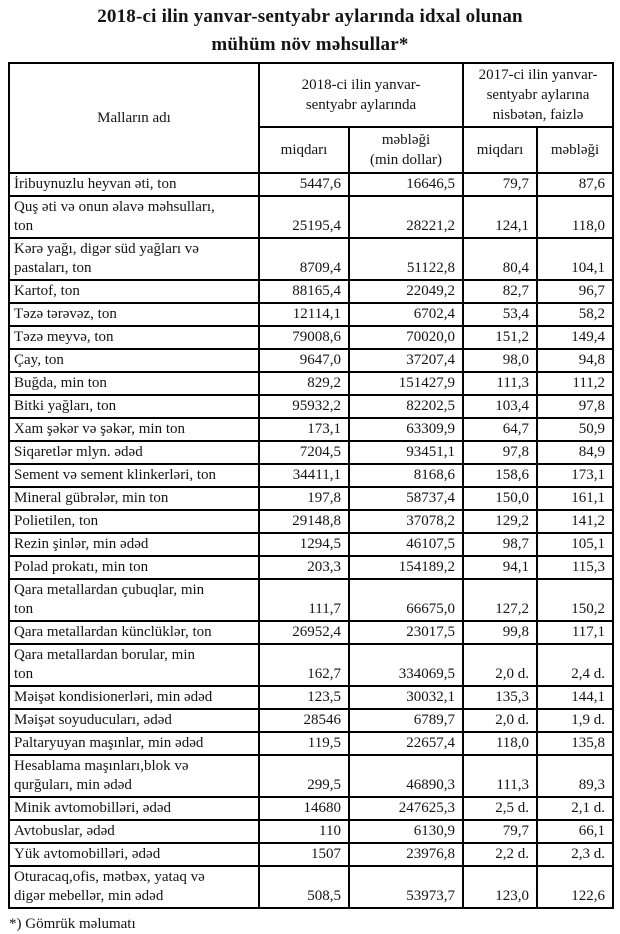 Image resolution: width=620 pixels, height=934 pixels. What do you see at coordinates (406, 697) in the screenshot?
I see `amount-2018-cell: 30032,1` at bounding box center [406, 697].